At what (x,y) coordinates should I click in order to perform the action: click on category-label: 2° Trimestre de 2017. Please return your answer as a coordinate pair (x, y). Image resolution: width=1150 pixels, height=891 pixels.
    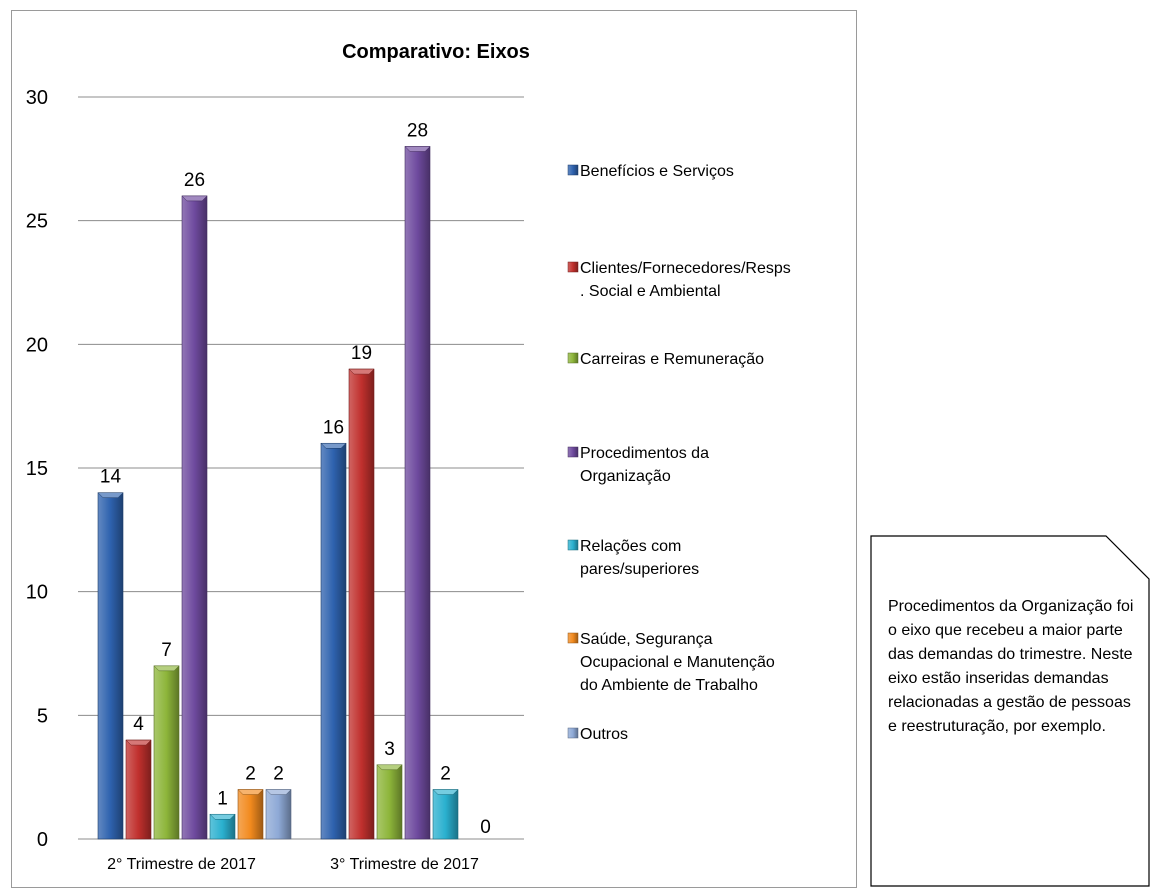
    Looking at the image, I should click on (181, 864).